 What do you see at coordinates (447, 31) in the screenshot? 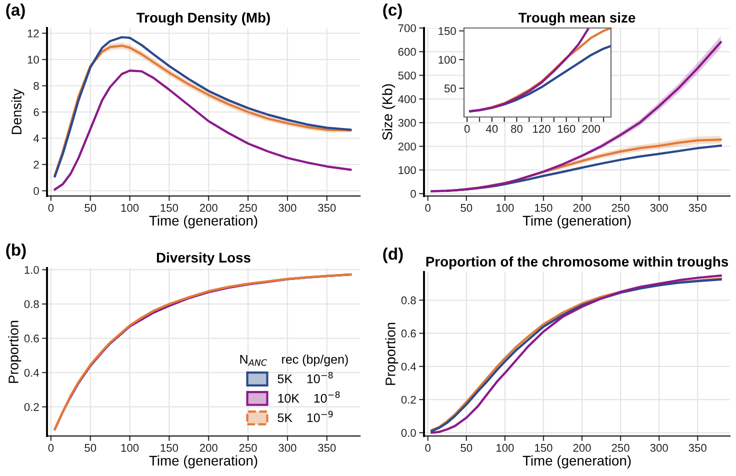
I see `y-tick-label: 150` at bounding box center [447, 31].